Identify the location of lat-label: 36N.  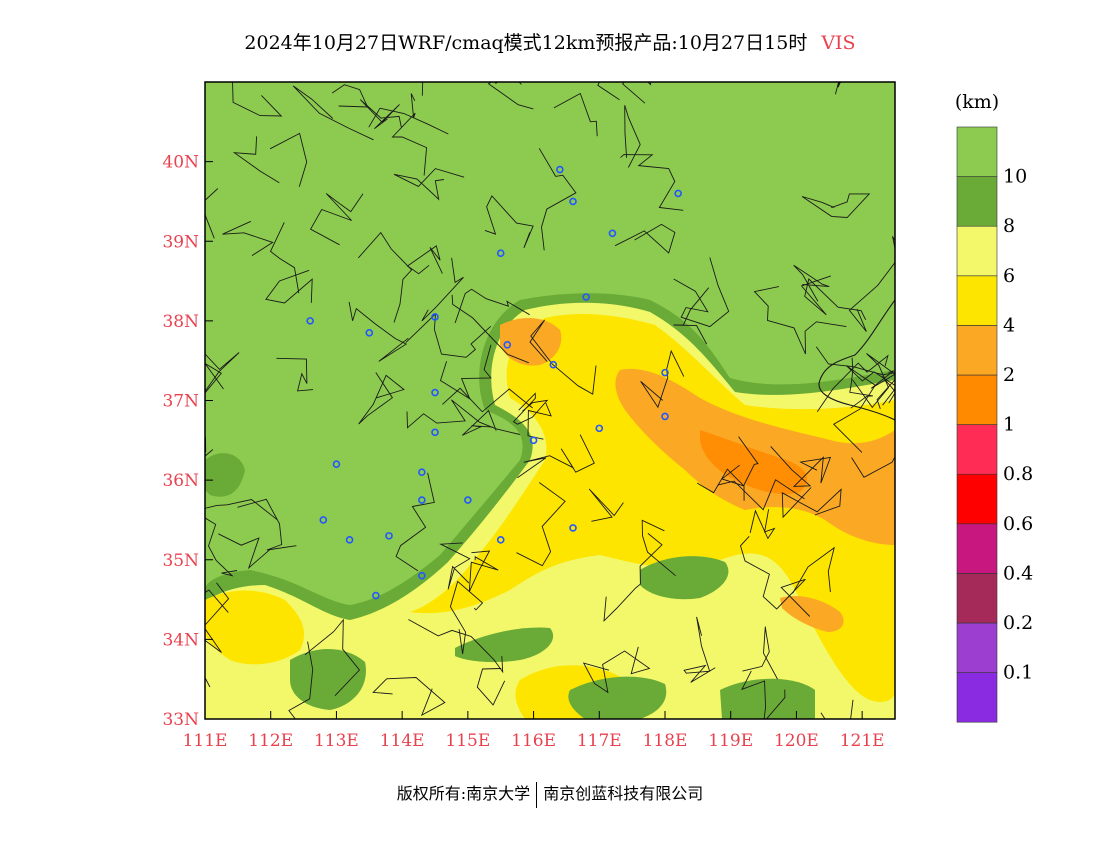
(180, 481).